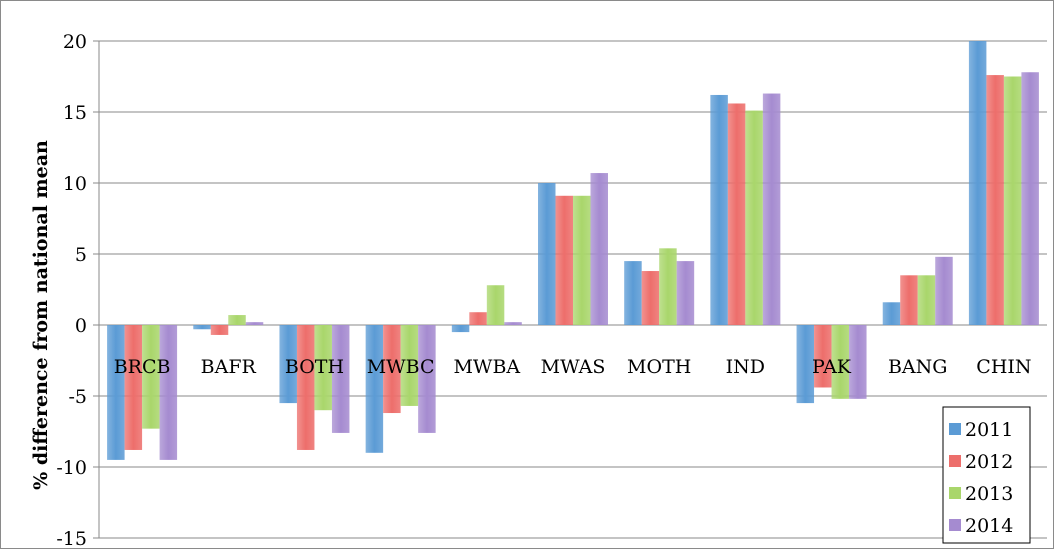  I want to click on bar-moth-2013, so click(668, 286).